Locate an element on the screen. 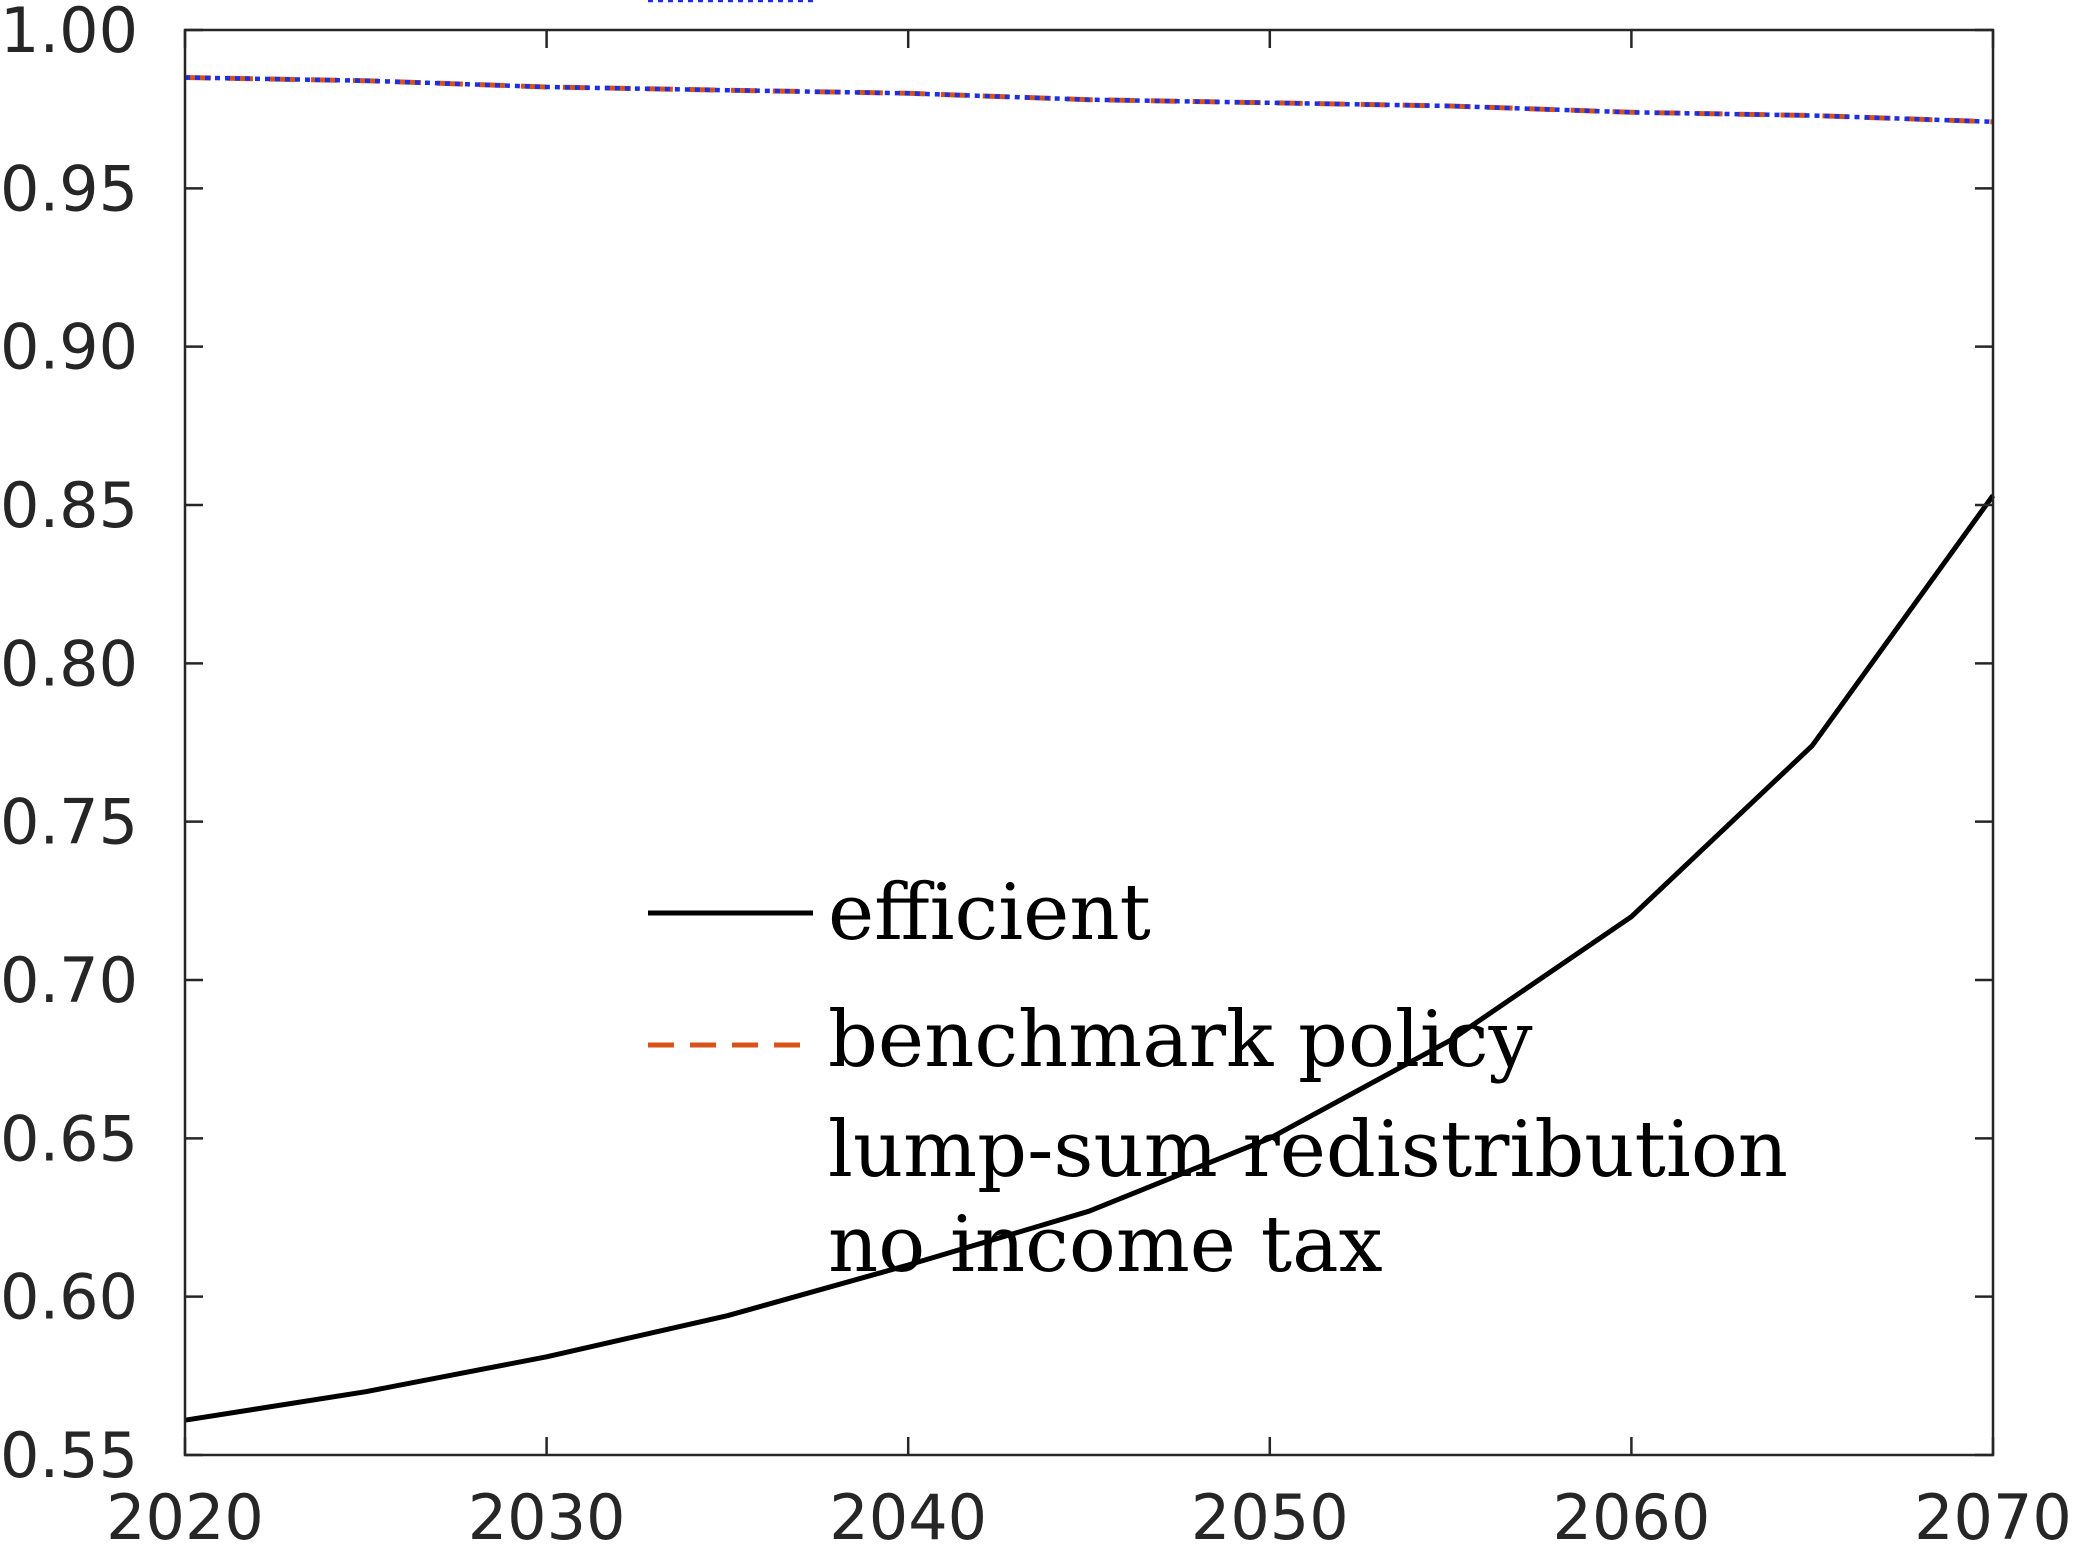 The height and width of the screenshot is (1554, 2082). y-tick-label: 0.80 is located at coordinates (69, 663).